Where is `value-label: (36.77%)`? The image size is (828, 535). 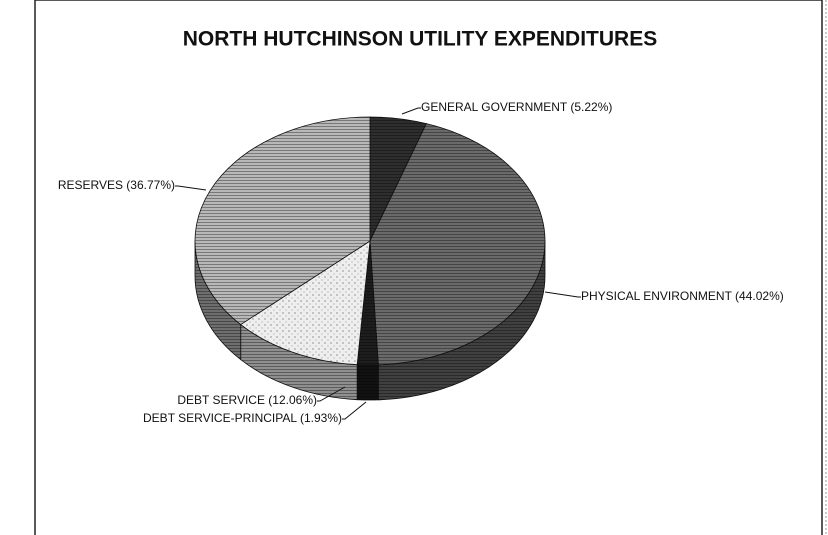 value-label: (36.77%) is located at coordinates (150, 185).